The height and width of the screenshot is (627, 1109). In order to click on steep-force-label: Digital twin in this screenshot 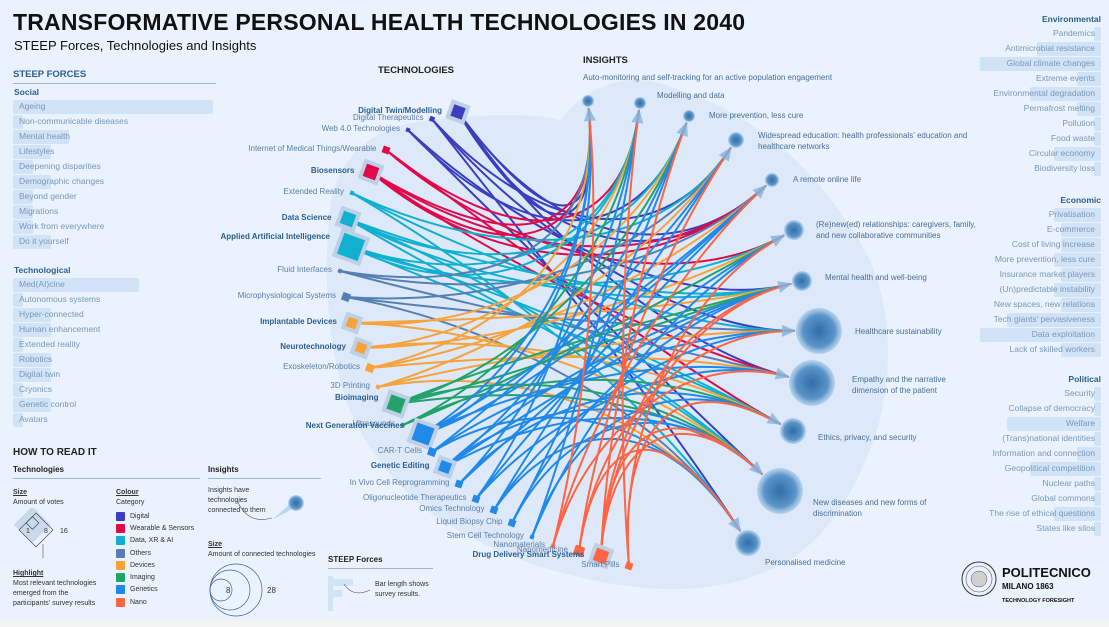, I will do `click(40, 374)`.